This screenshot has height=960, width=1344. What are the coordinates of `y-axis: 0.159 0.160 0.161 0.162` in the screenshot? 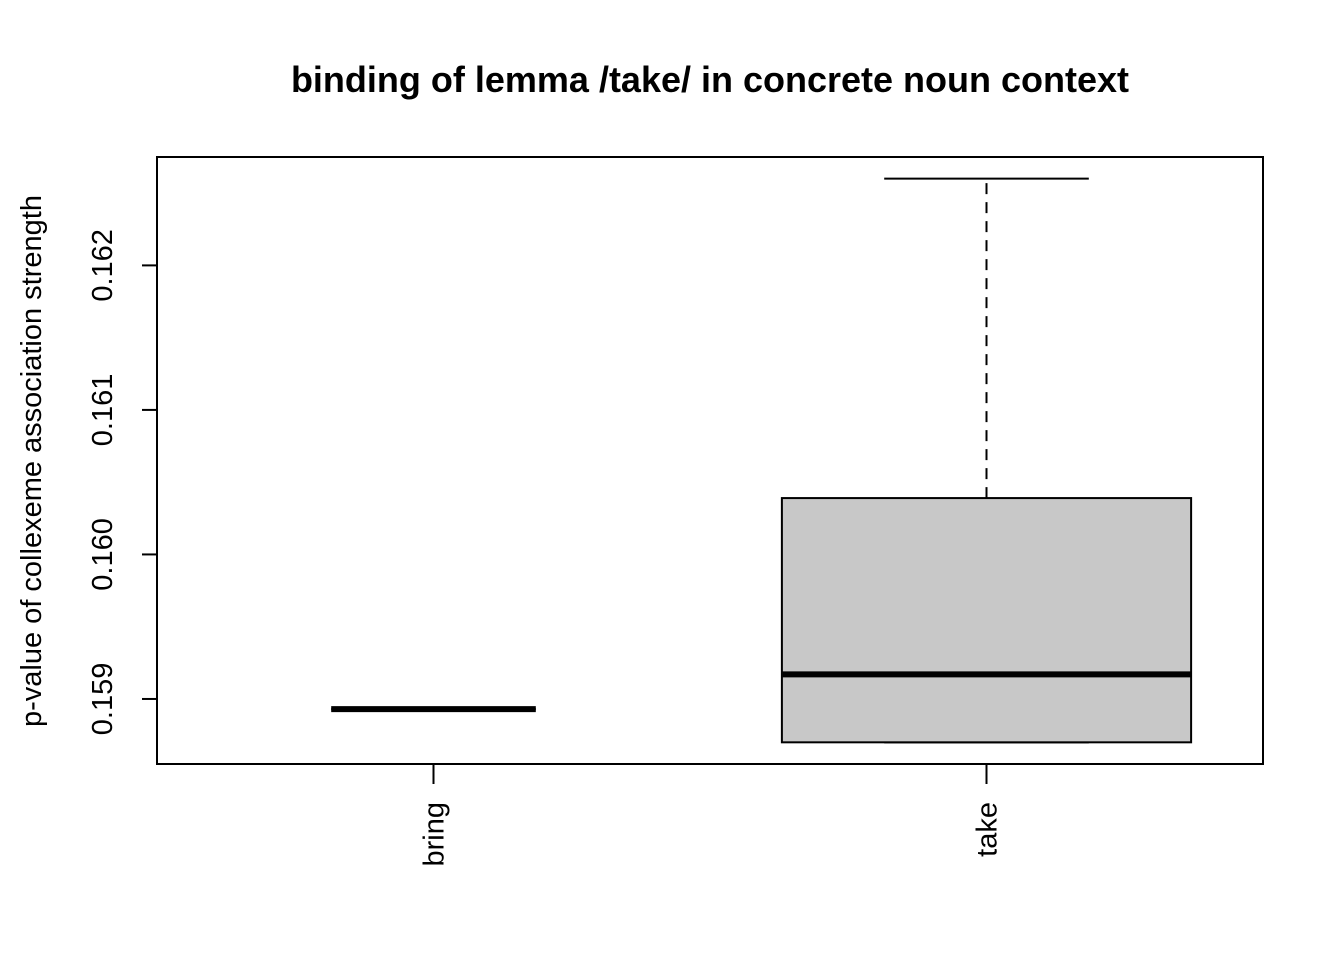 It's located at (122, 482).